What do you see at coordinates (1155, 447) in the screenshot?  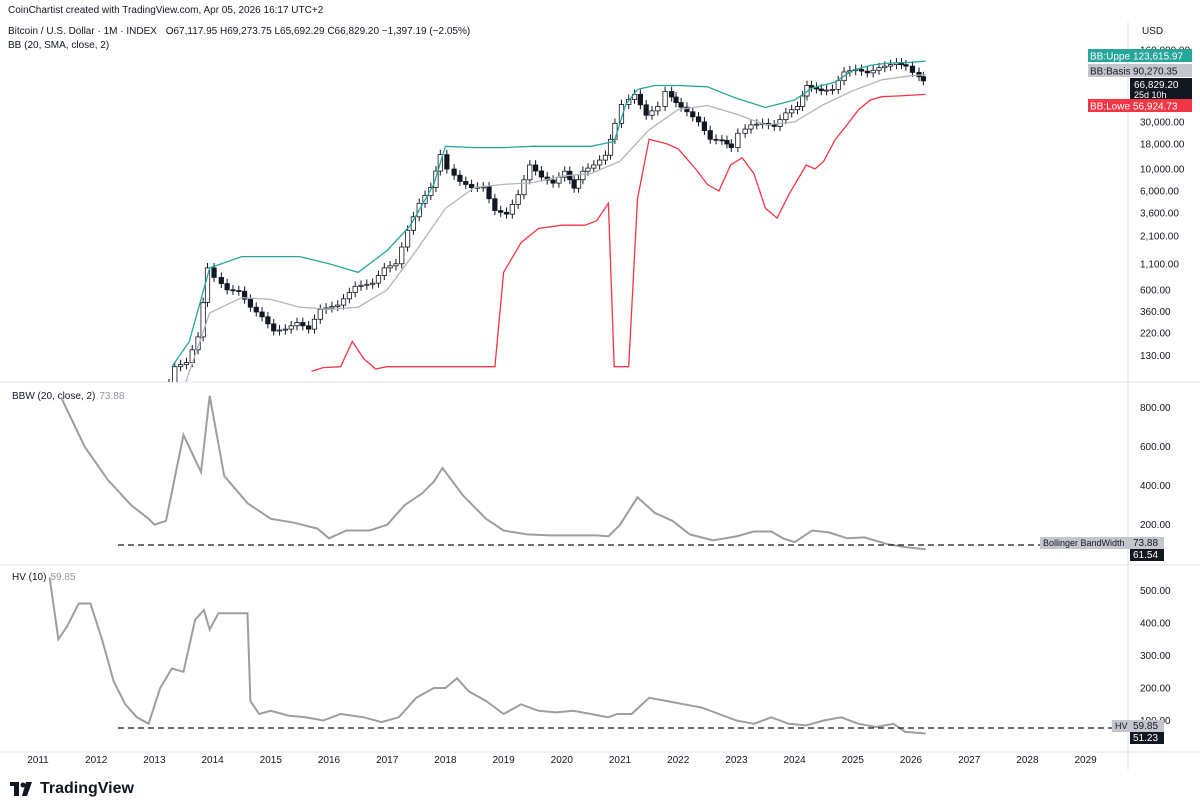 I see `bbw-axis-tick-label: 600.00` at bounding box center [1155, 447].